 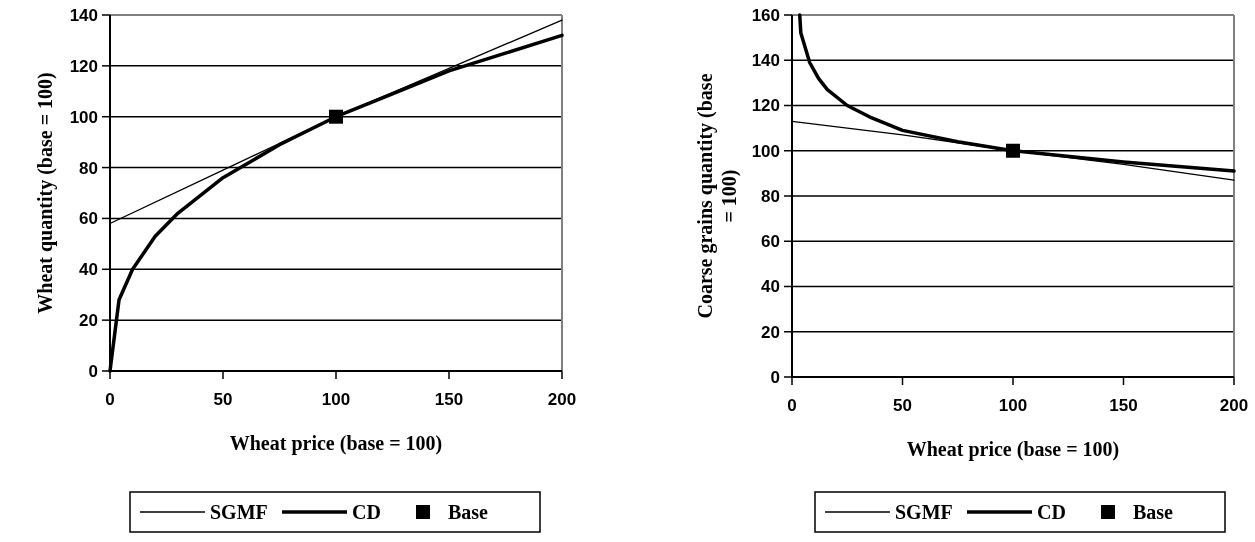 I want to click on y-tick-label: 160, so click(x=765, y=15).